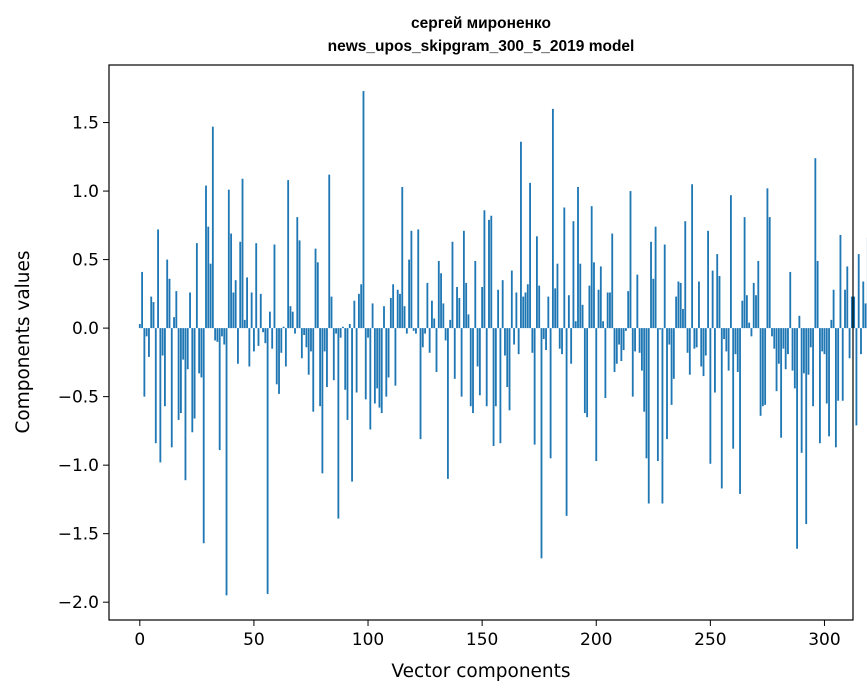 This screenshot has width=867, height=696. I want to click on x-tick-label: 50, so click(254, 640).